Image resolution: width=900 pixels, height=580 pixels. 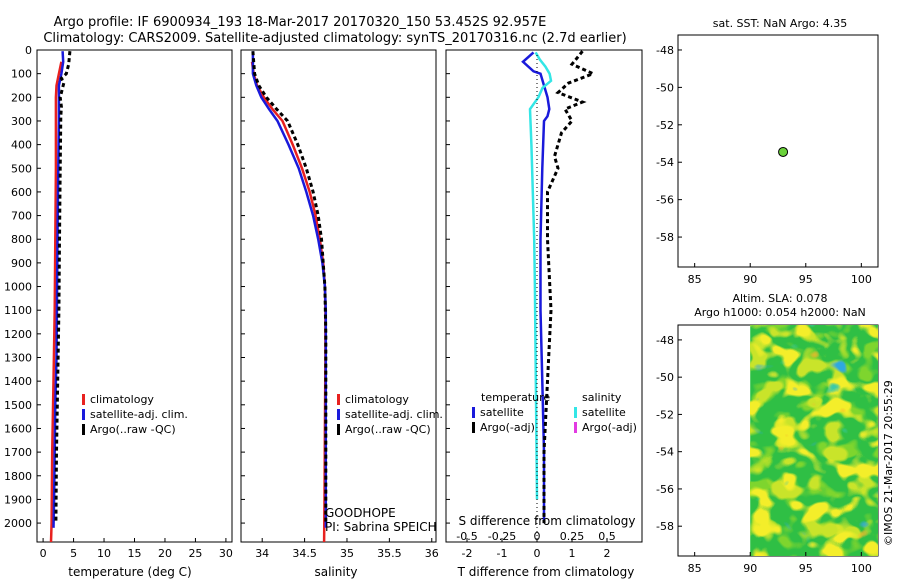 What do you see at coordinates (467, 553) in the screenshot?
I see `x-tick-label: -2` at bounding box center [467, 553].